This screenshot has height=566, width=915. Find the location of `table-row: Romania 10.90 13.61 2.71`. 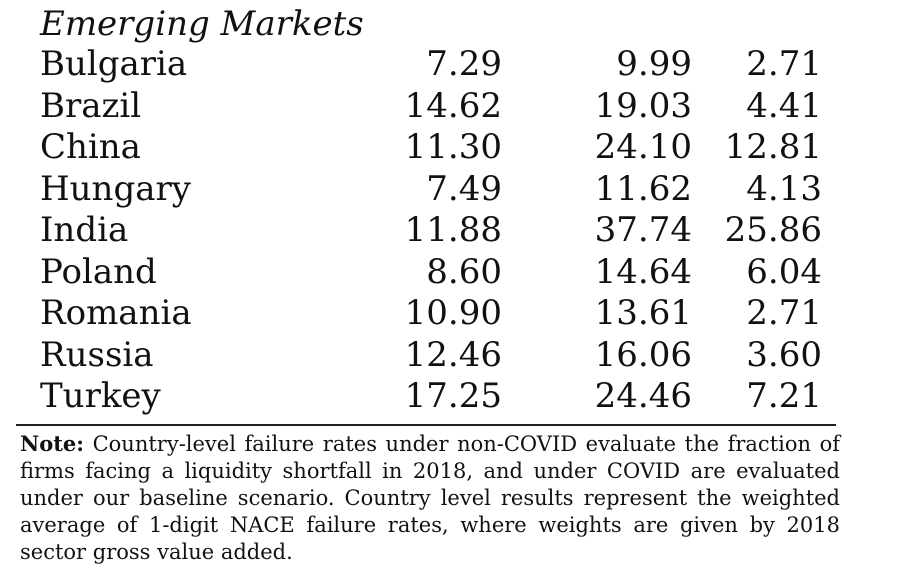

table-row: Romania 10.90 13.61 2.71 is located at coordinates (457, 314).